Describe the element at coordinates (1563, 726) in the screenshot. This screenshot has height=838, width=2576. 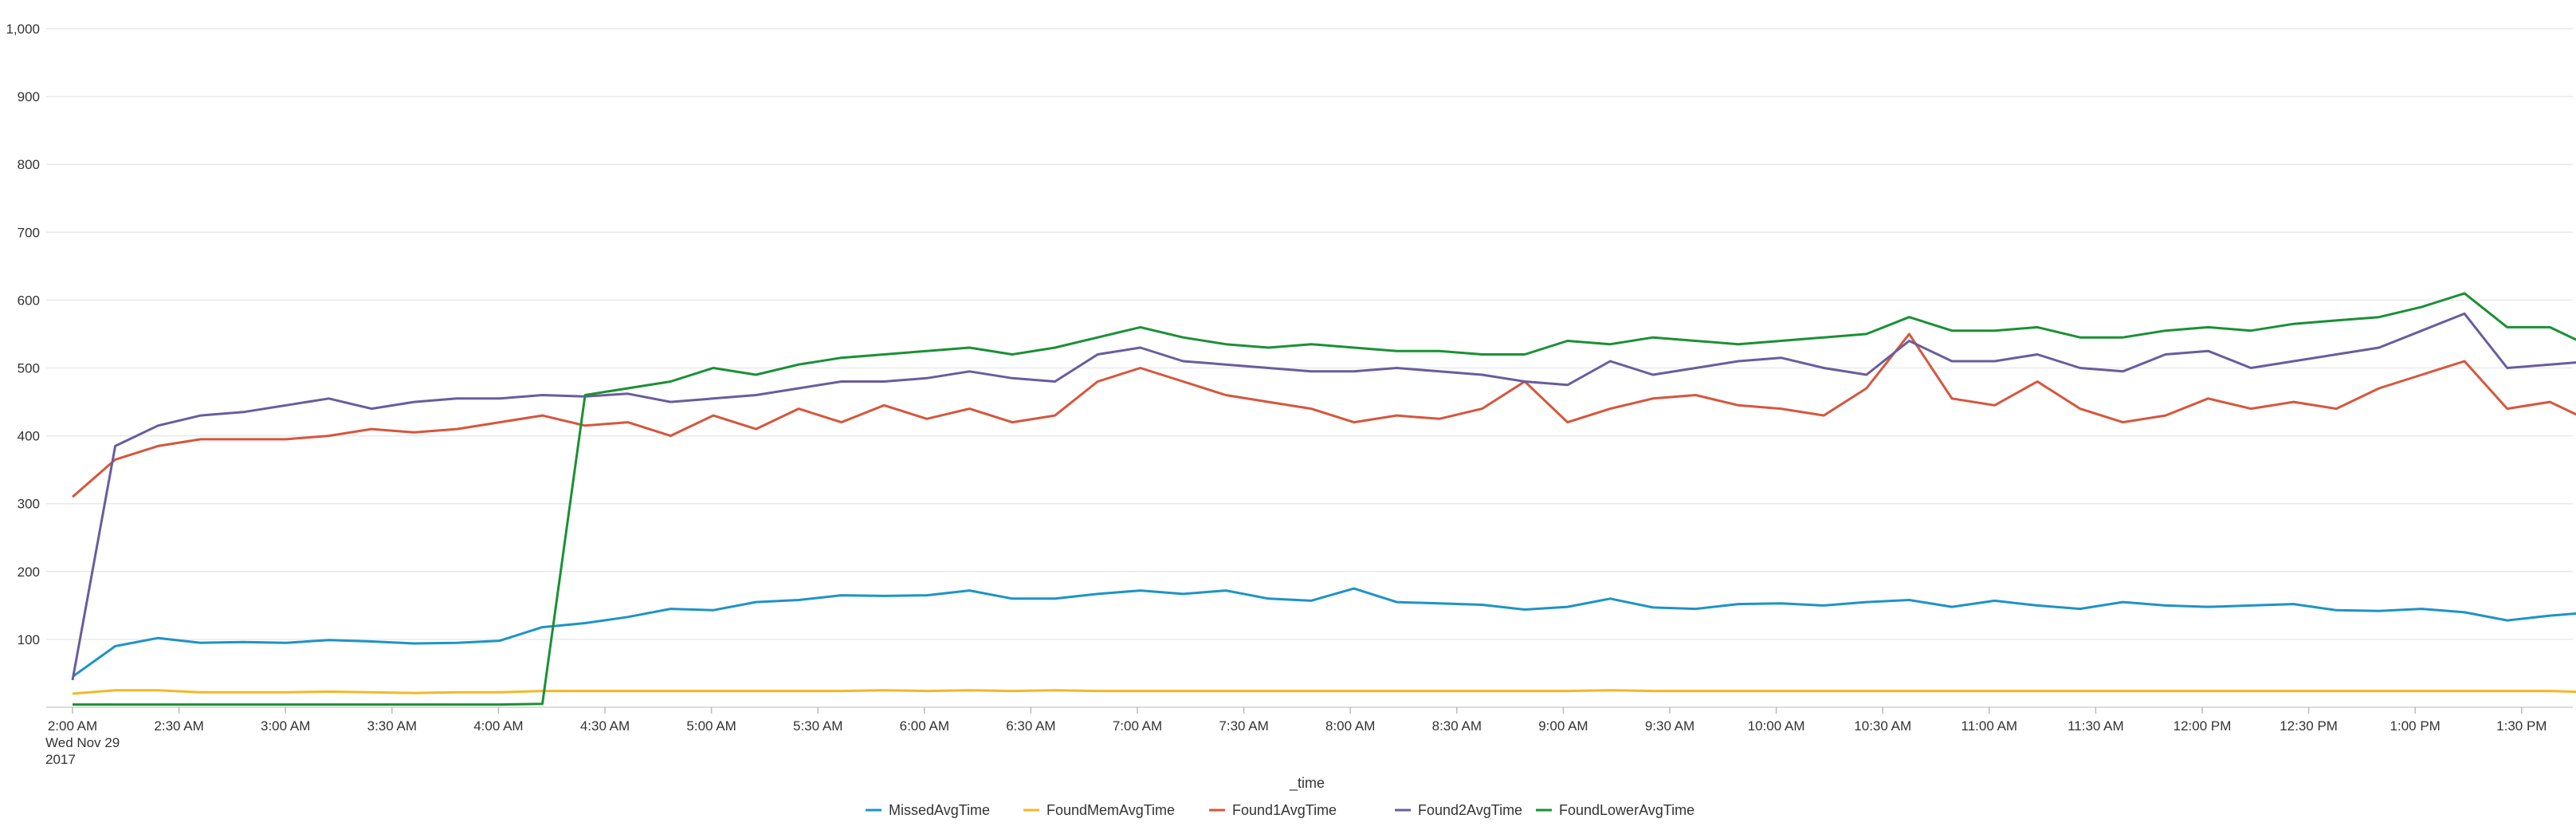
I see `x-tick-label: 9:00 AM` at that location.